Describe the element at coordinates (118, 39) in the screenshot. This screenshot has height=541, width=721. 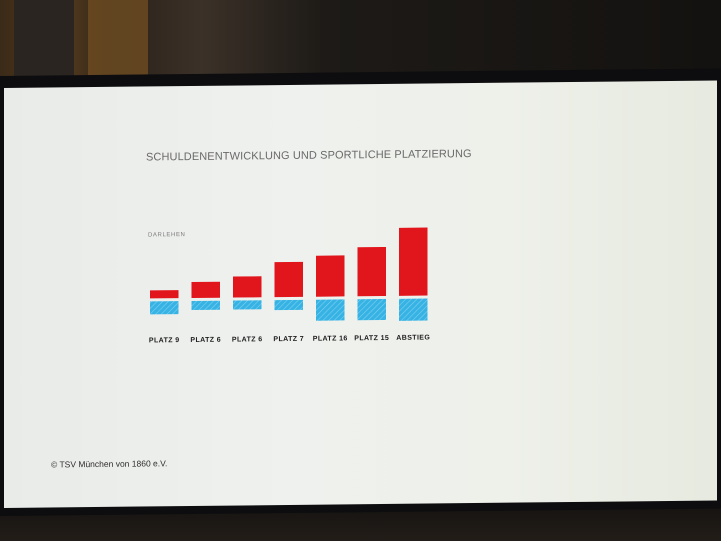
I see `room-lamp` at that location.